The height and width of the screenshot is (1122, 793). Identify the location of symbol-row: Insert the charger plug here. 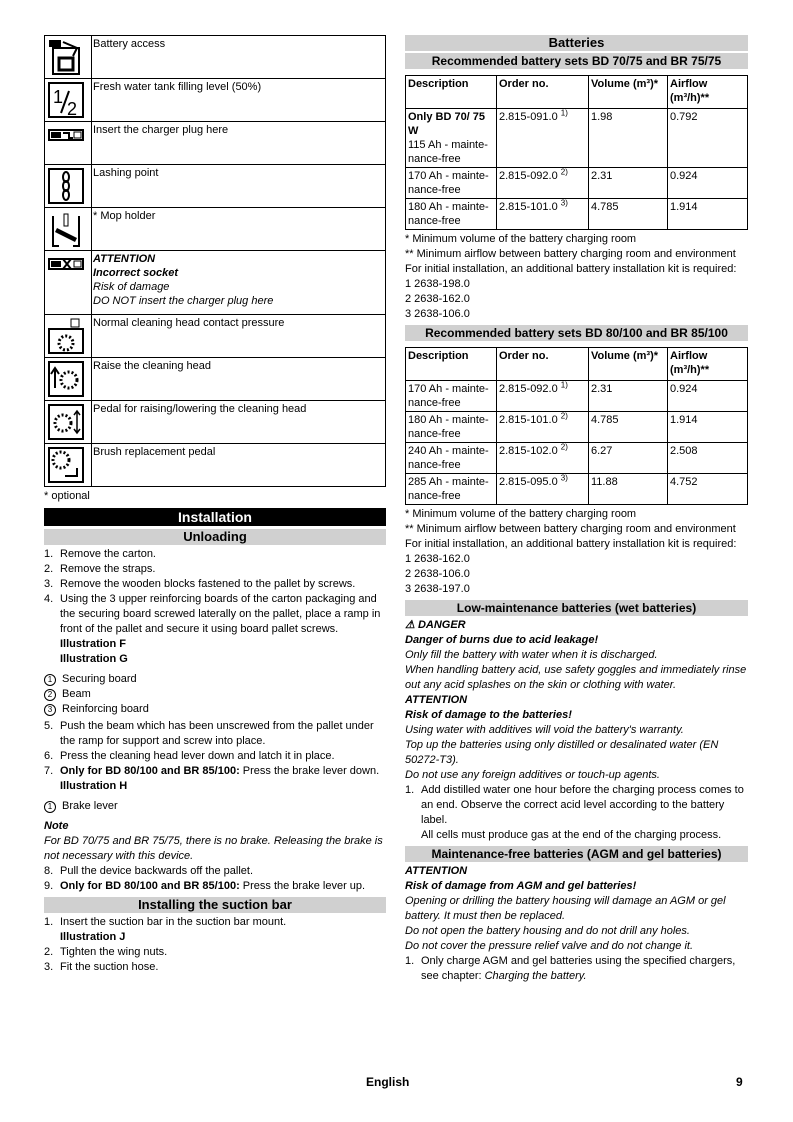
(215, 143).